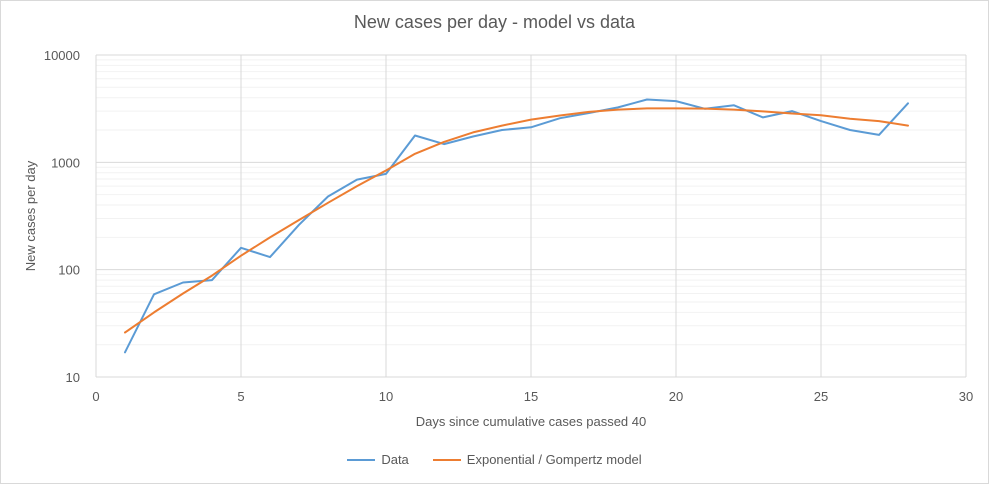  Describe the element at coordinates (240, 396) in the screenshot. I see `x-tick-label: 5` at that location.